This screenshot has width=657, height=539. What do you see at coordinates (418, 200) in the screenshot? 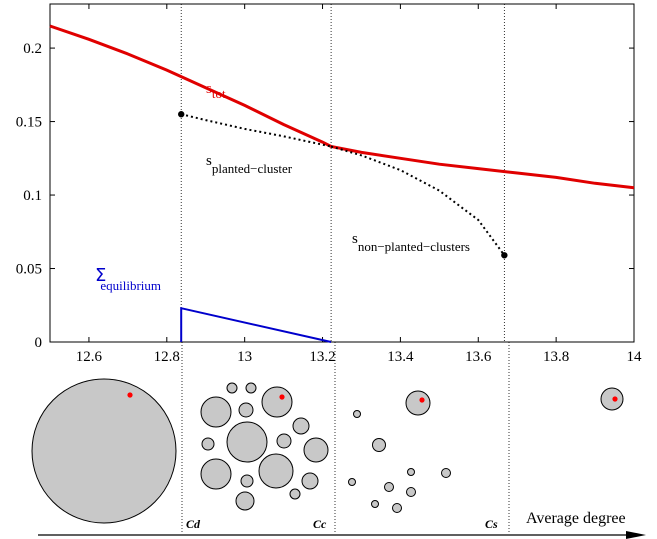
I see `series-line-s-non-planted-clusters` at bounding box center [418, 200].